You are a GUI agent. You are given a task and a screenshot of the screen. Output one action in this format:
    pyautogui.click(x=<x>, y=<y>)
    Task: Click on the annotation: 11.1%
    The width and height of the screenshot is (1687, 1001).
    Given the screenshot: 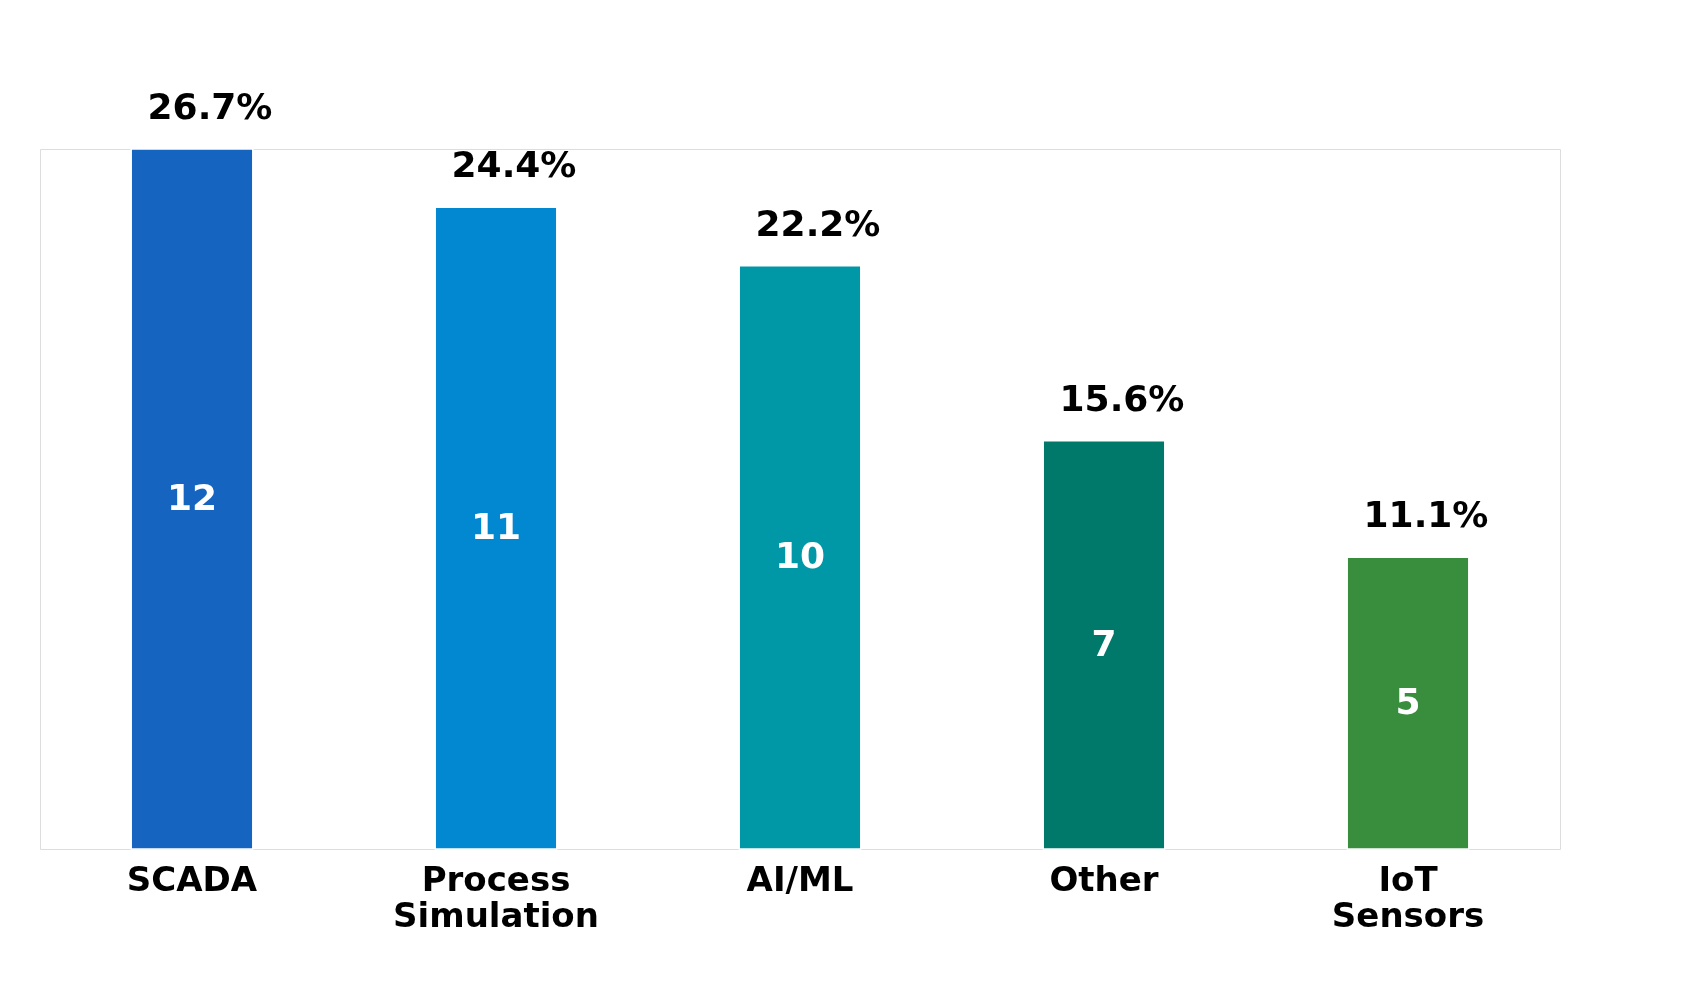 What is the action you would take?
    pyautogui.click(x=1426, y=515)
    